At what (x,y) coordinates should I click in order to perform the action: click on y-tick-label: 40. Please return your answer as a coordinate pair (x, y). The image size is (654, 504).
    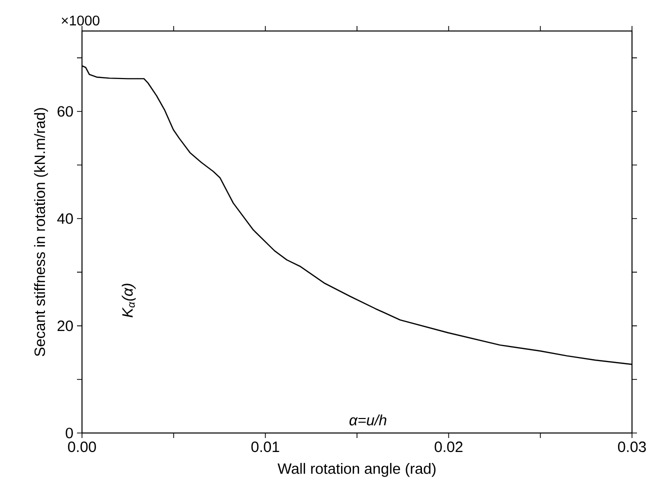
    Looking at the image, I should click on (65, 218).